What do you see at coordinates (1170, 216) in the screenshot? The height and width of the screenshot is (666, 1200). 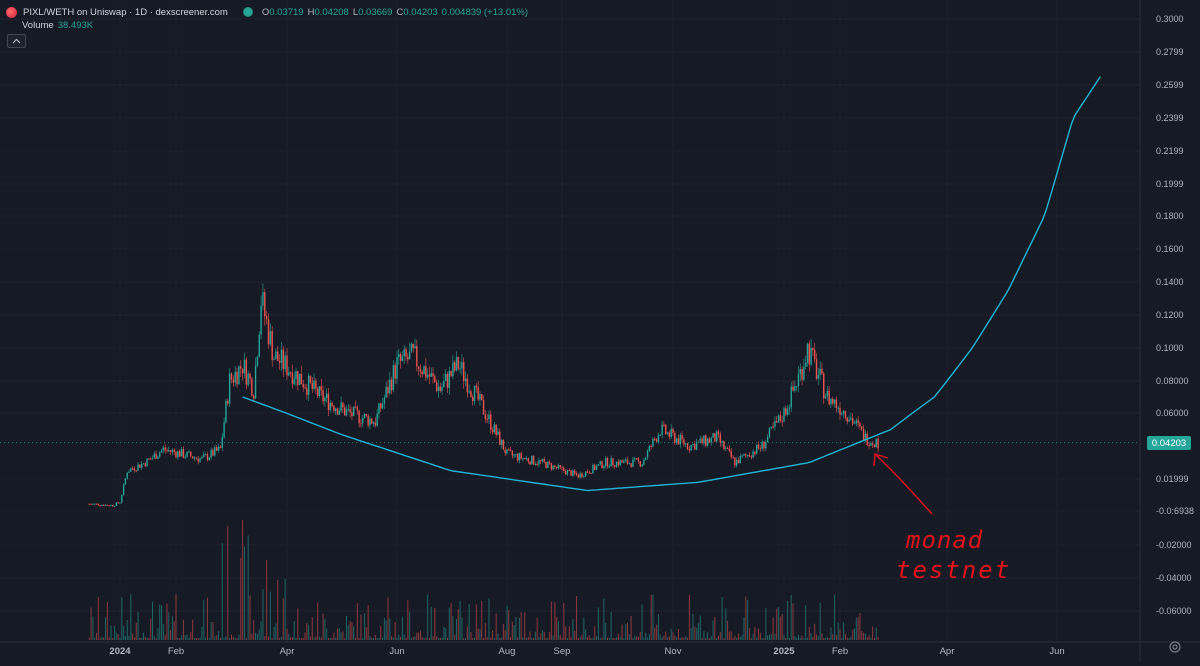 I see `y-tick-label: 0.1800` at bounding box center [1170, 216].